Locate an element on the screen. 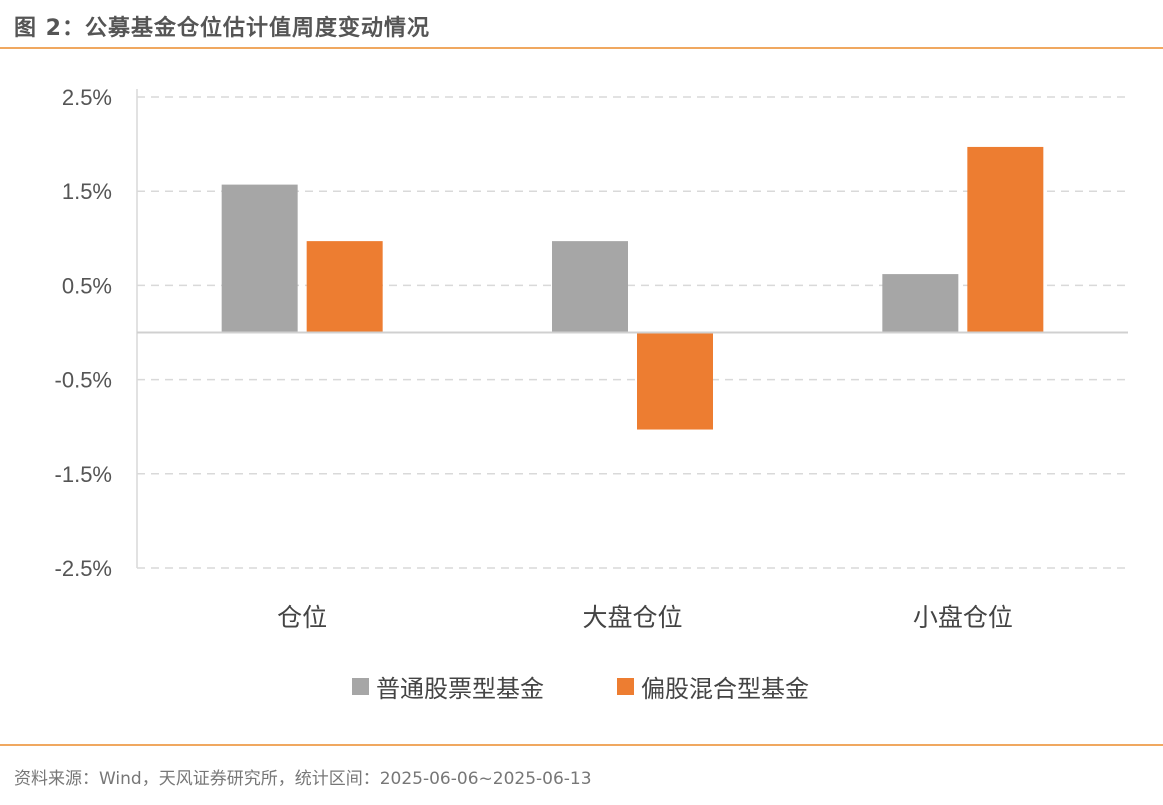  y-tick-label: -0.5% is located at coordinates (83, 380).